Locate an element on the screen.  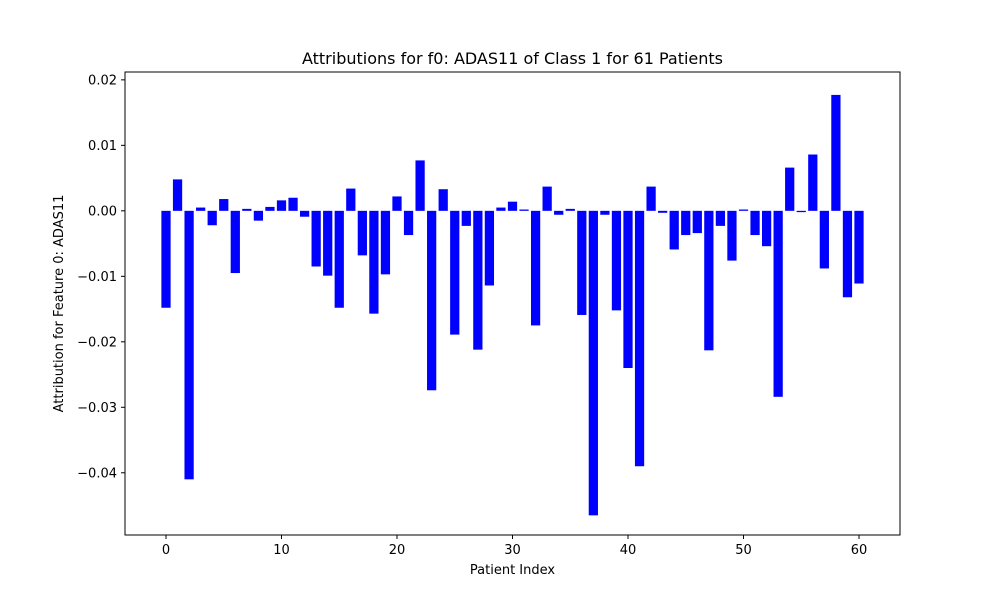
x-axis: 0 10 20 30 40 50 60 is located at coordinates (514, 546).